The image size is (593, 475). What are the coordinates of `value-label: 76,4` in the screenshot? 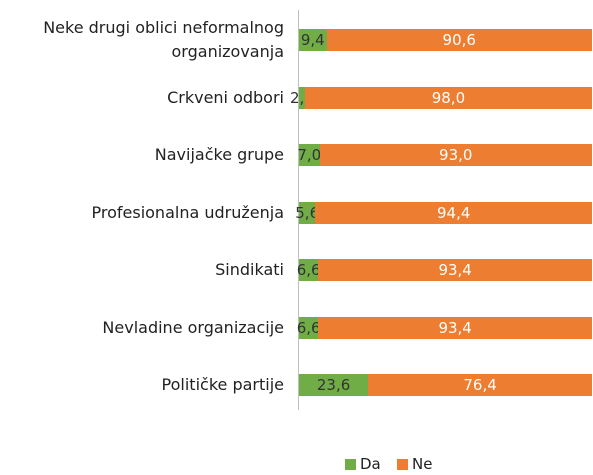 It's located at (480, 385).